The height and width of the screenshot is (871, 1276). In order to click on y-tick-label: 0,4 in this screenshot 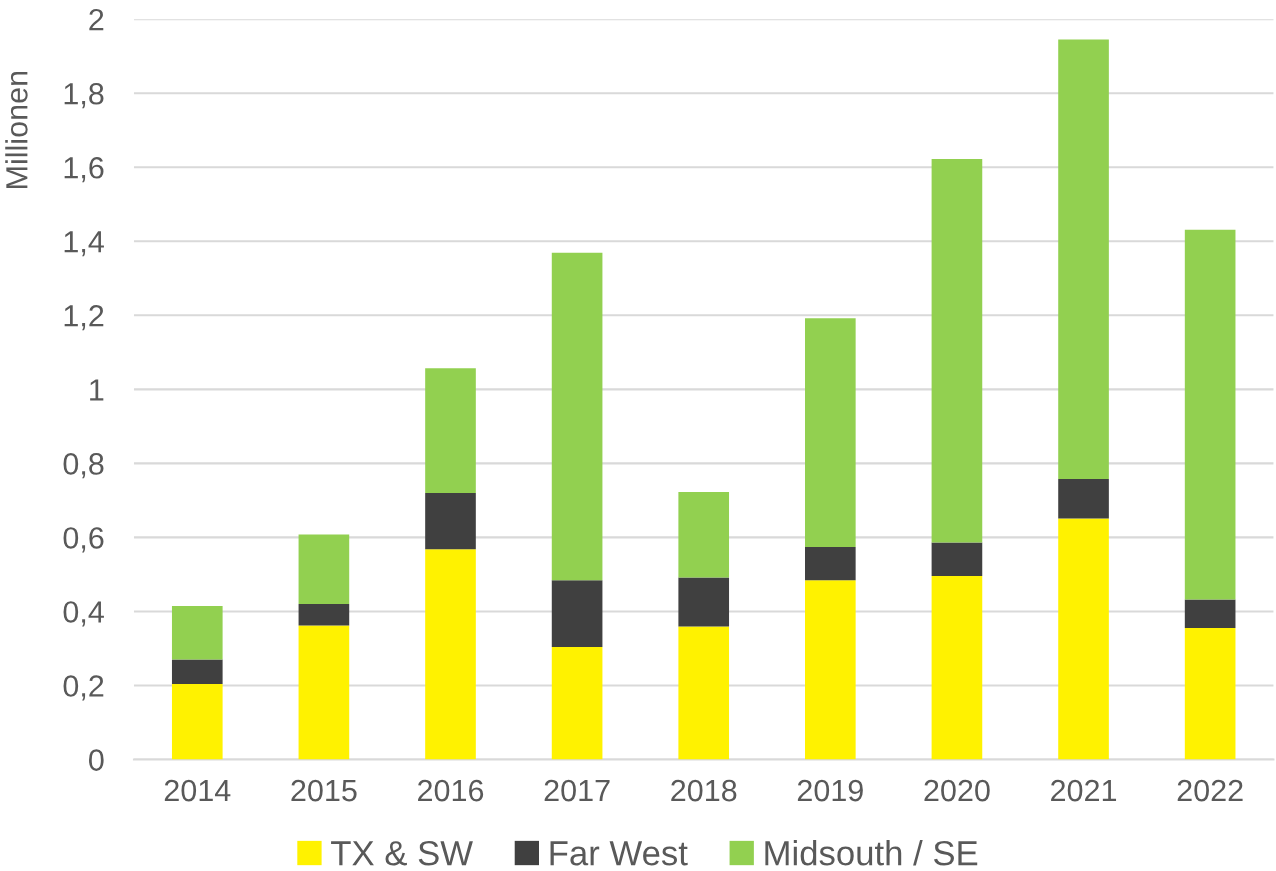, I will do `click(83, 614)`.